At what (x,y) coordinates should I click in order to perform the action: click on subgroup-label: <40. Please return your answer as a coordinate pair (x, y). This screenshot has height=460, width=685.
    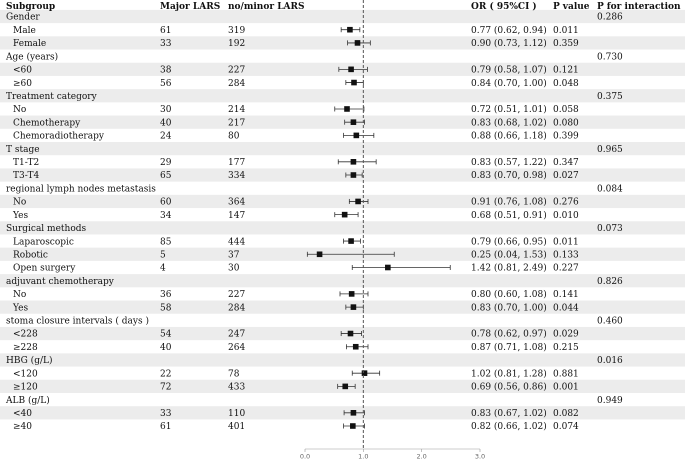
    Looking at the image, I should click on (22, 414).